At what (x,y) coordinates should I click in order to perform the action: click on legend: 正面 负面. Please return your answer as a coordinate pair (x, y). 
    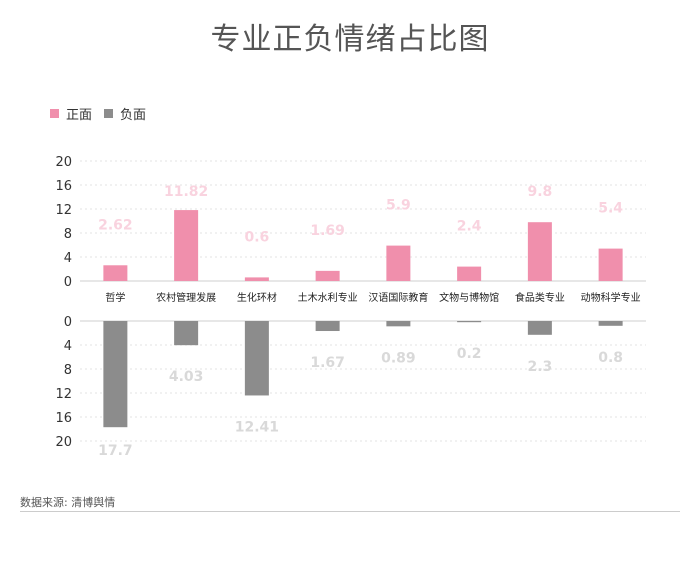
    Looking at the image, I should click on (104, 113).